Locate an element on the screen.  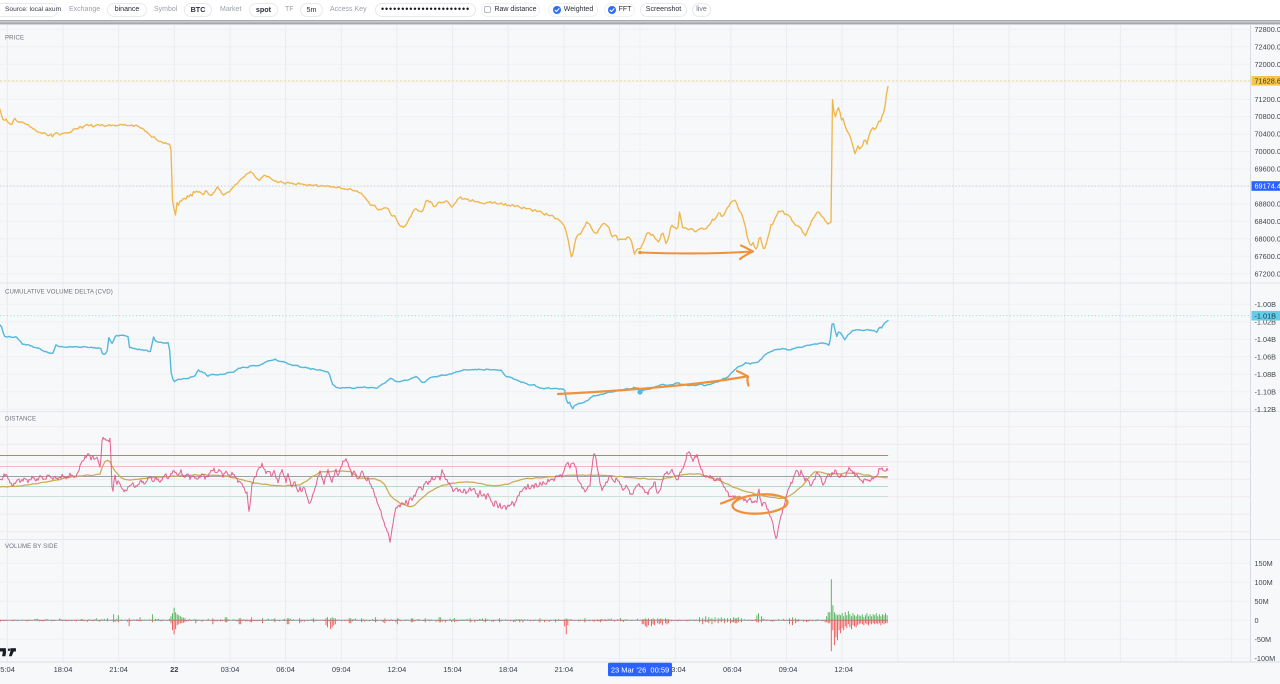
svg-text: DISTANCE is located at coordinates (20, 419).